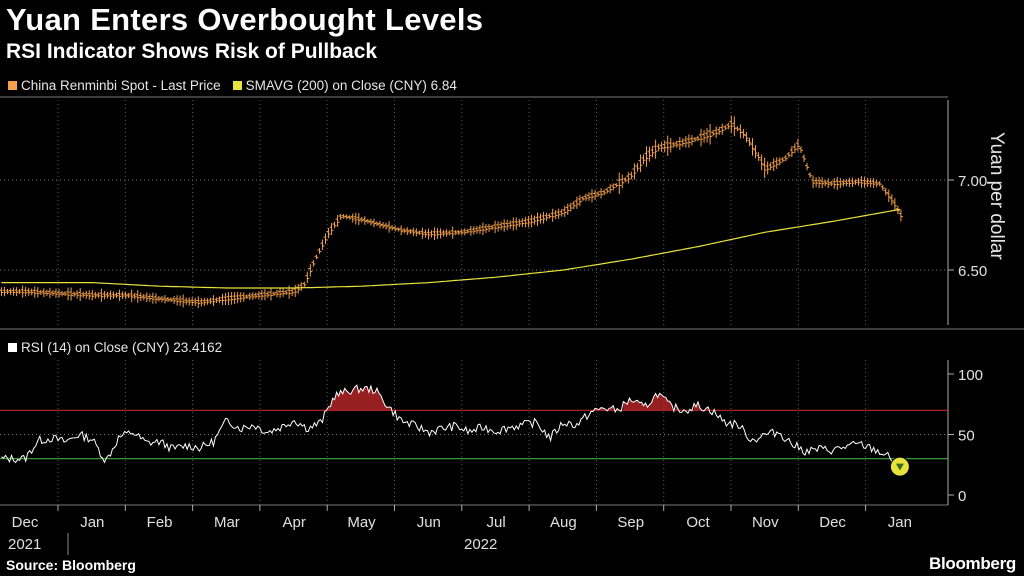  What do you see at coordinates (294, 522) in the screenshot?
I see `month-label: Apr` at bounding box center [294, 522].